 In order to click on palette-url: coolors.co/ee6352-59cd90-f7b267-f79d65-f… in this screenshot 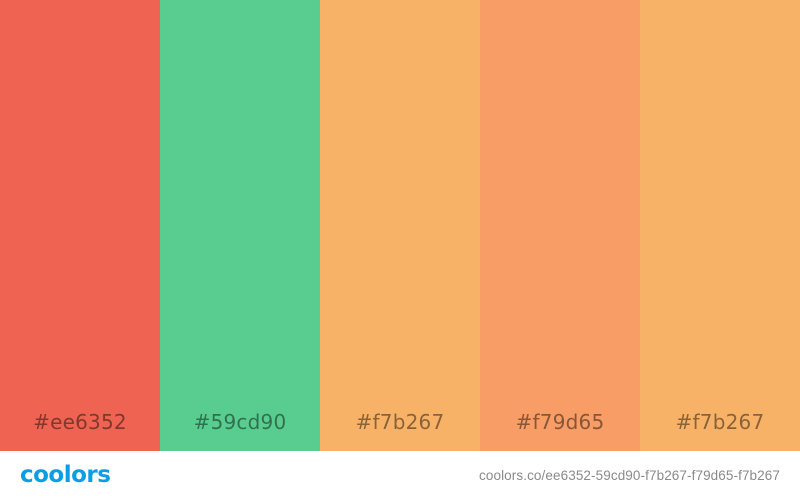, I will do `click(629, 475)`.